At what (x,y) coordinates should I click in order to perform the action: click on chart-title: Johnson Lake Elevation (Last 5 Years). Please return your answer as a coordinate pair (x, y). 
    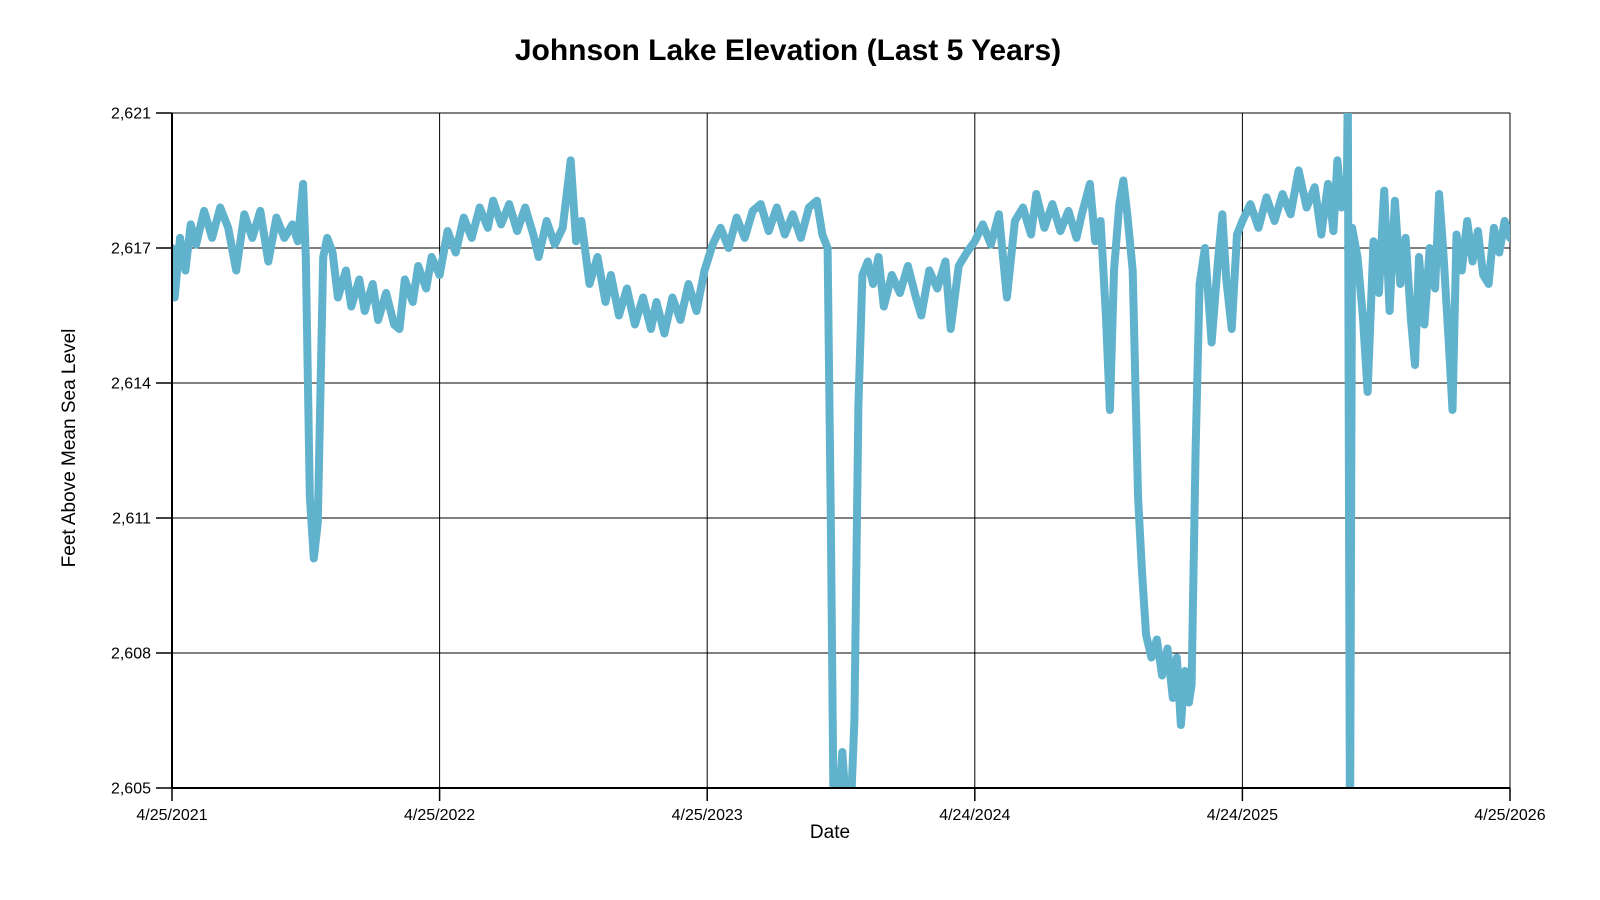
    Looking at the image, I should click on (788, 50).